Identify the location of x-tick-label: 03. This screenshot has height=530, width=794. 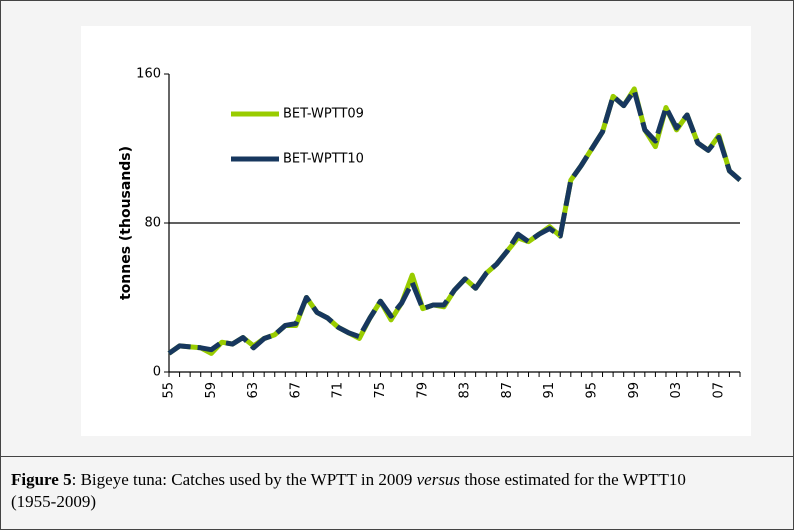
(676, 390).